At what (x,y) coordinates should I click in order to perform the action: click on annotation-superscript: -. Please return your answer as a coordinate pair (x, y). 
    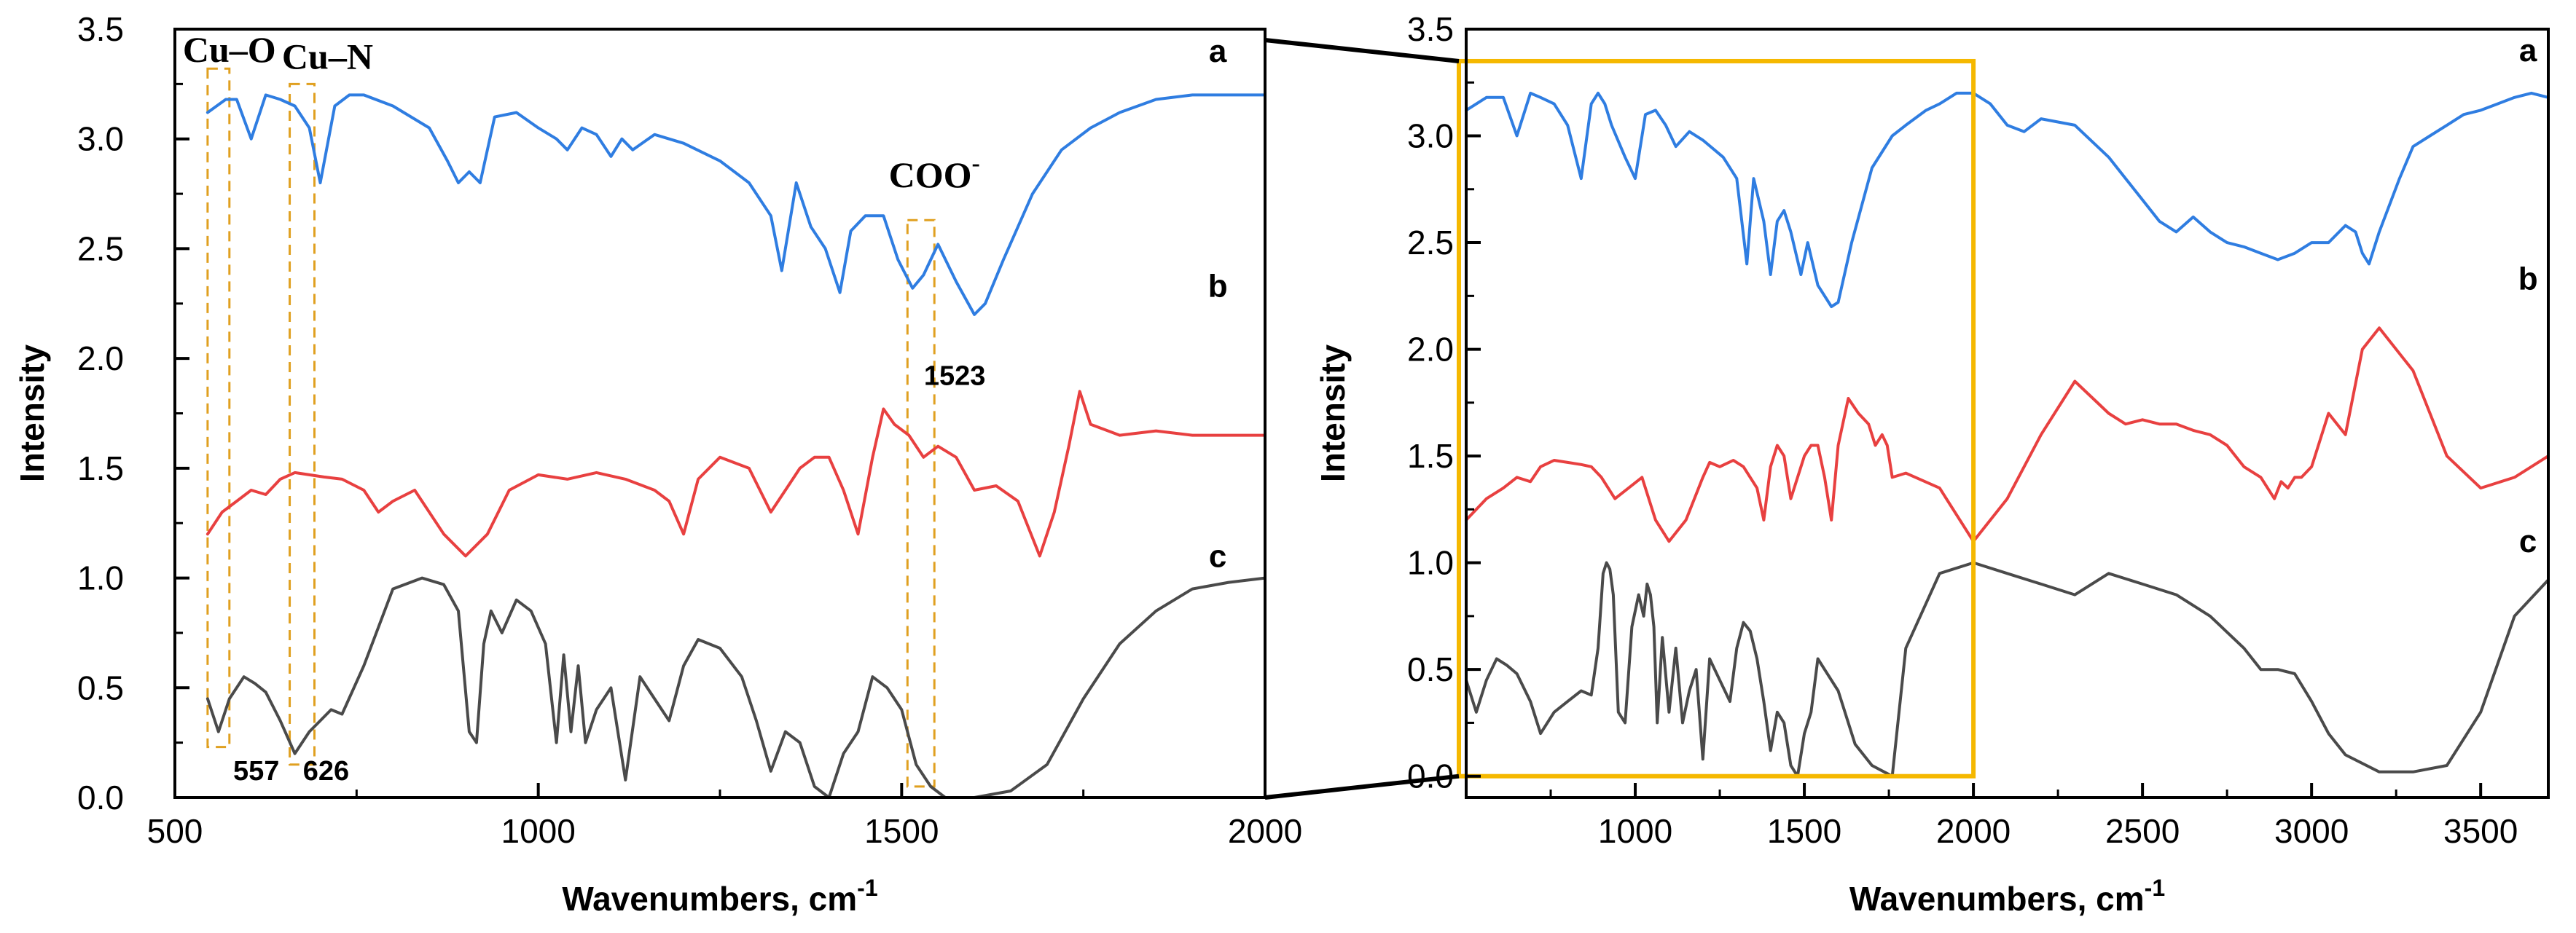
    Looking at the image, I should click on (976, 164).